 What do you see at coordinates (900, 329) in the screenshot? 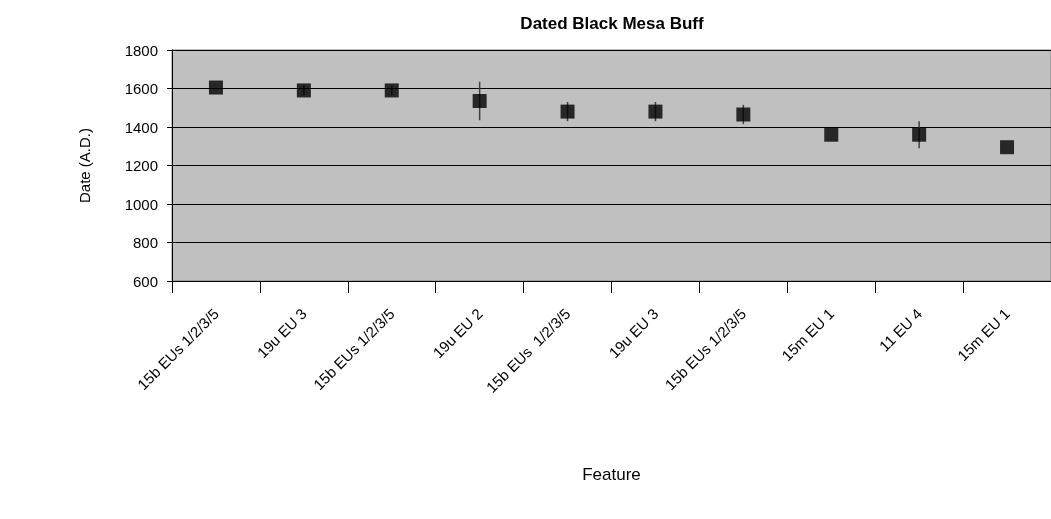
I see `x-tick-label: 11 EU 4` at bounding box center [900, 329].